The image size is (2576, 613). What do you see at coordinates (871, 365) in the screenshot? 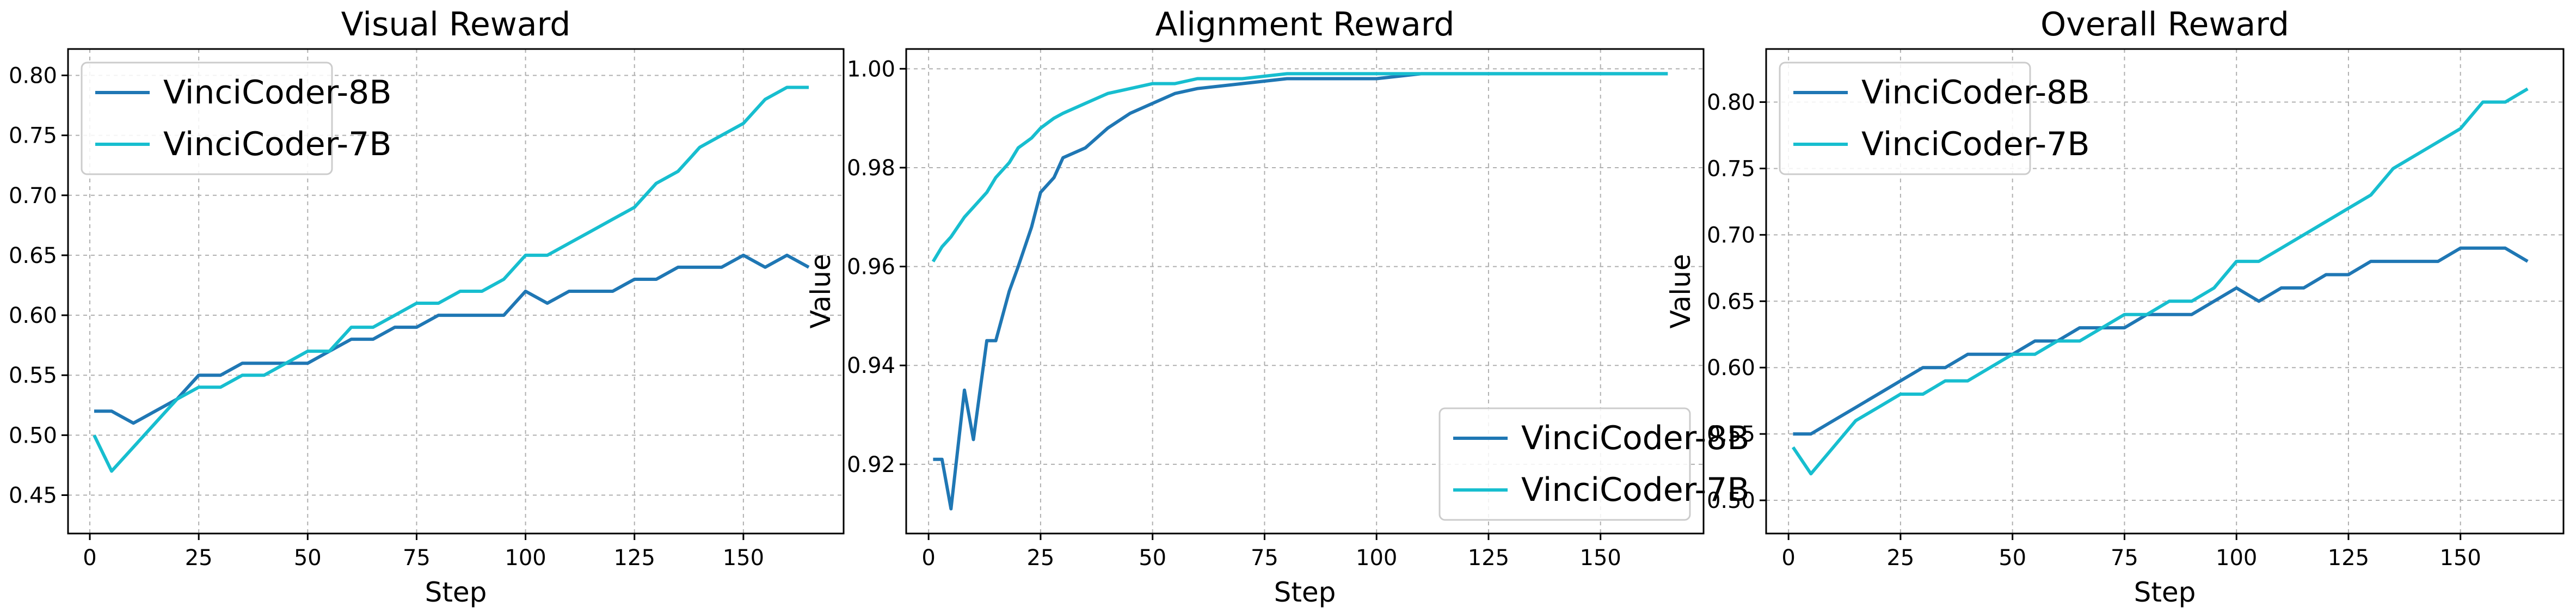
I see `y-tick-label: 0.94` at bounding box center [871, 365].